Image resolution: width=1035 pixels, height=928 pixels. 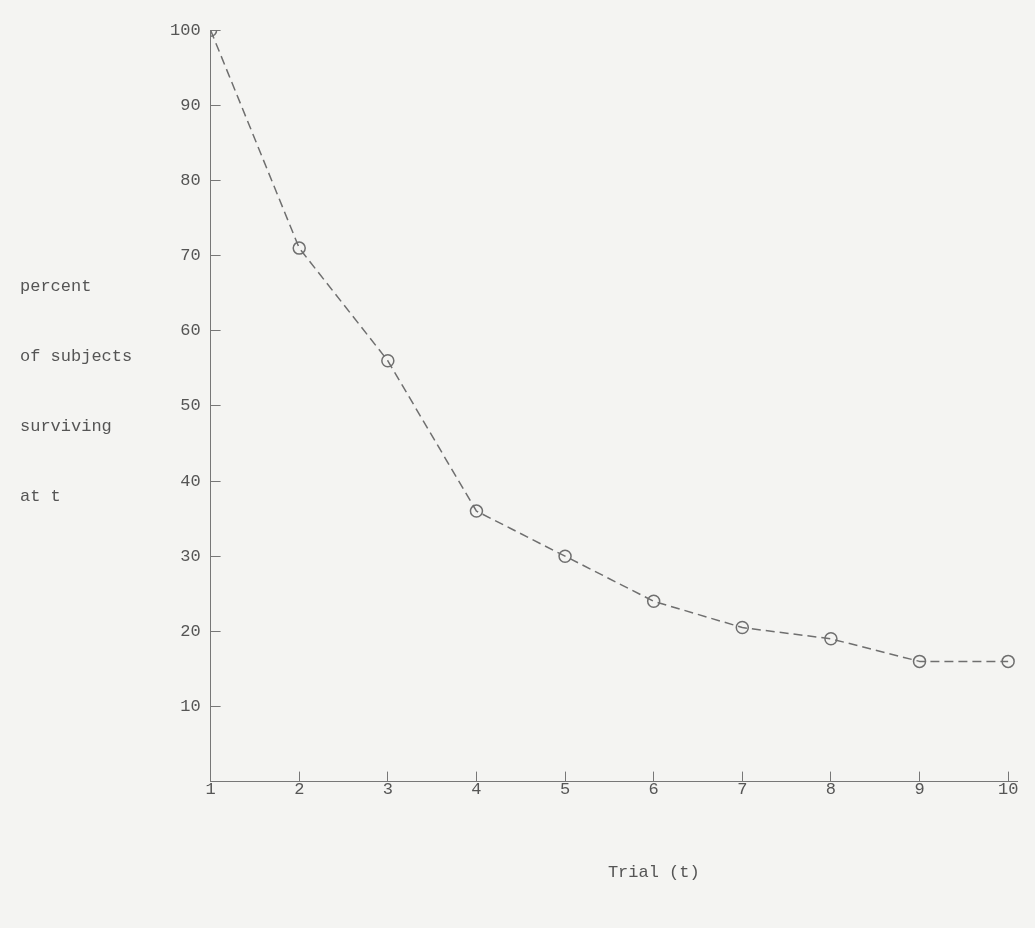 I want to click on y-tick-label: 20, so click(x=190, y=631).